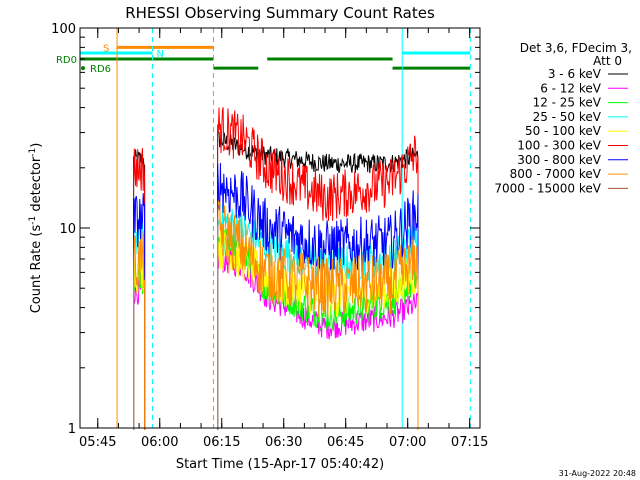 The width and height of the screenshot is (640, 480). Describe the element at coordinates (106, 48) in the screenshot. I see `flag-label-s: S` at that location.